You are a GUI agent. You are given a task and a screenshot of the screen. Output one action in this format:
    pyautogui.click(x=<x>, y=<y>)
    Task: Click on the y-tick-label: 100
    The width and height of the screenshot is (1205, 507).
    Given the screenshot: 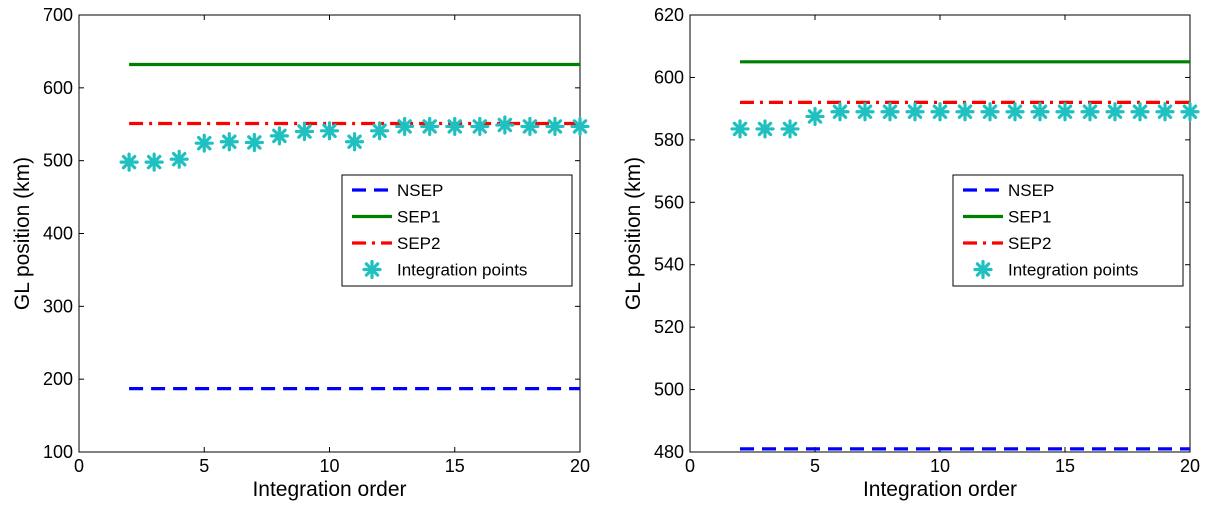 What is the action you would take?
    pyautogui.click(x=58, y=452)
    